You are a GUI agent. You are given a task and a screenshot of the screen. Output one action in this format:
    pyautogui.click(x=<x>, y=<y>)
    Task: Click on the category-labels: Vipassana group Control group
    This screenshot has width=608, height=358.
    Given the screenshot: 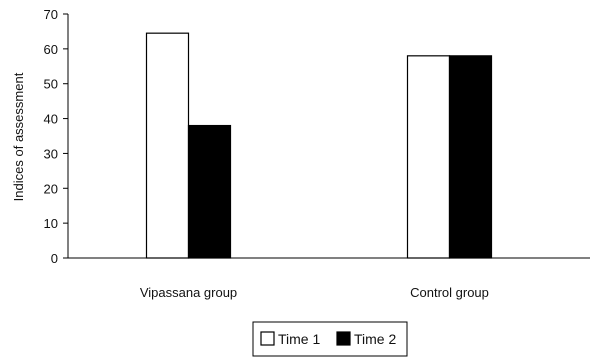 What is the action you would take?
    pyautogui.click(x=314, y=292)
    